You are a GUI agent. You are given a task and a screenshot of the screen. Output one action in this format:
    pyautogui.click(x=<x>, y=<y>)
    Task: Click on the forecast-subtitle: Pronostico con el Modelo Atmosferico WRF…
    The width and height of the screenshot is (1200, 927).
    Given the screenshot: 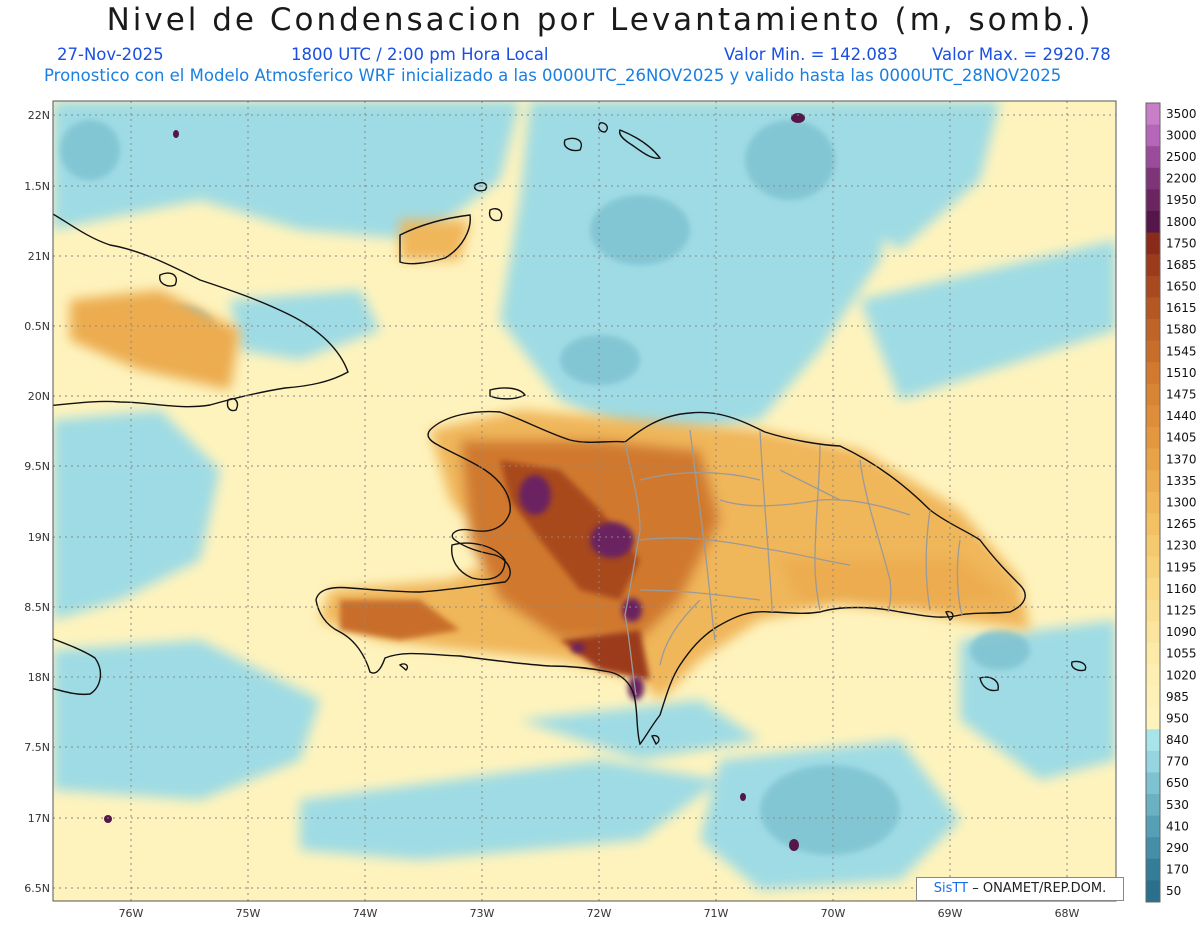 What is the action you would take?
    pyautogui.click(x=553, y=75)
    